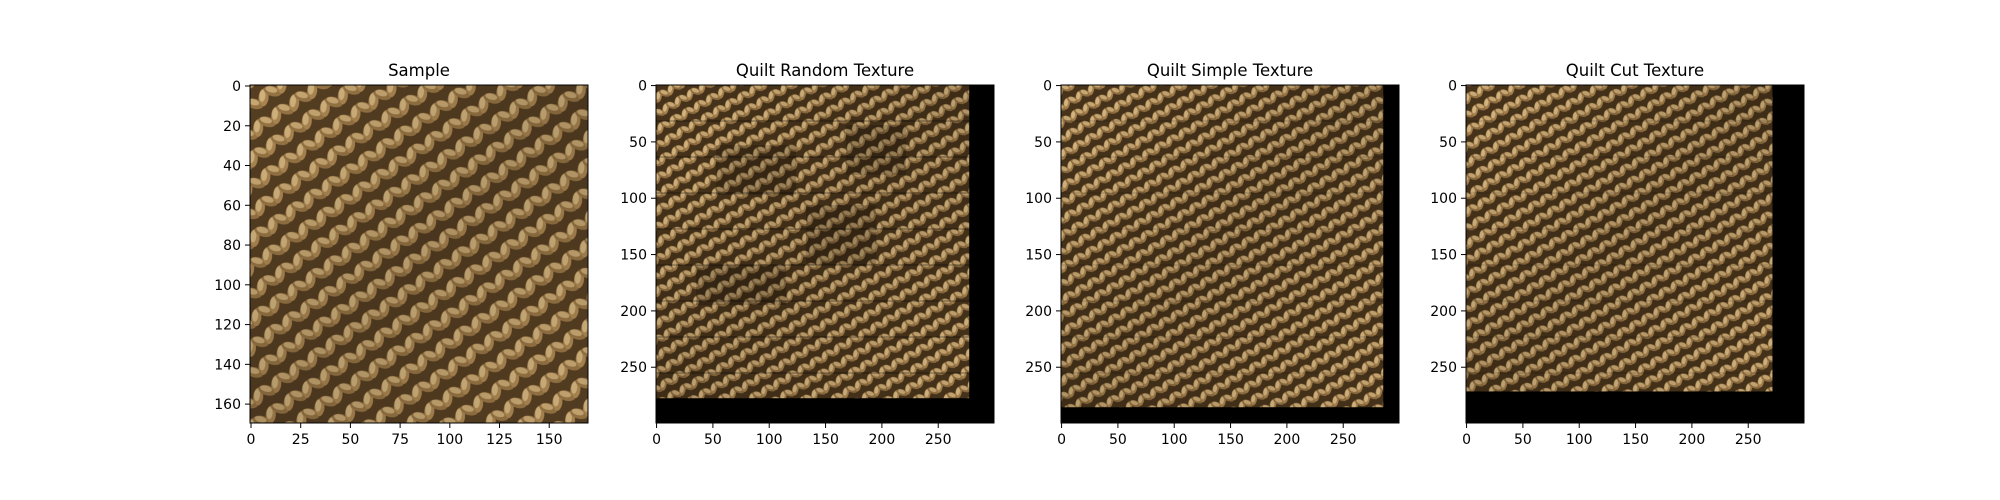  Describe the element at coordinates (232, 127) in the screenshot. I see `y-tick-label: 20` at that location.